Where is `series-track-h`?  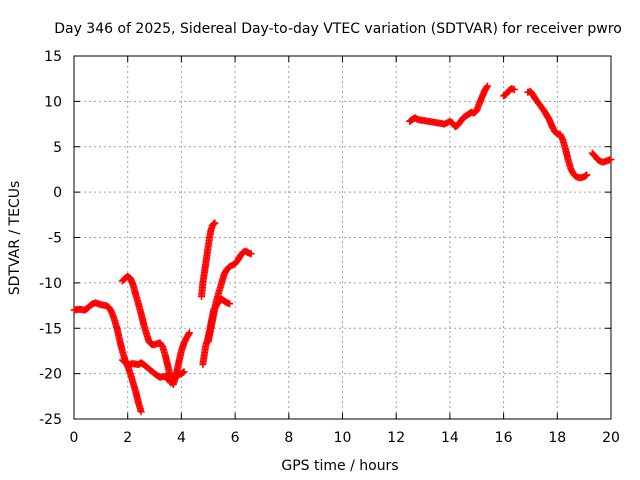 series-track-h is located at coordinates (509, 92).